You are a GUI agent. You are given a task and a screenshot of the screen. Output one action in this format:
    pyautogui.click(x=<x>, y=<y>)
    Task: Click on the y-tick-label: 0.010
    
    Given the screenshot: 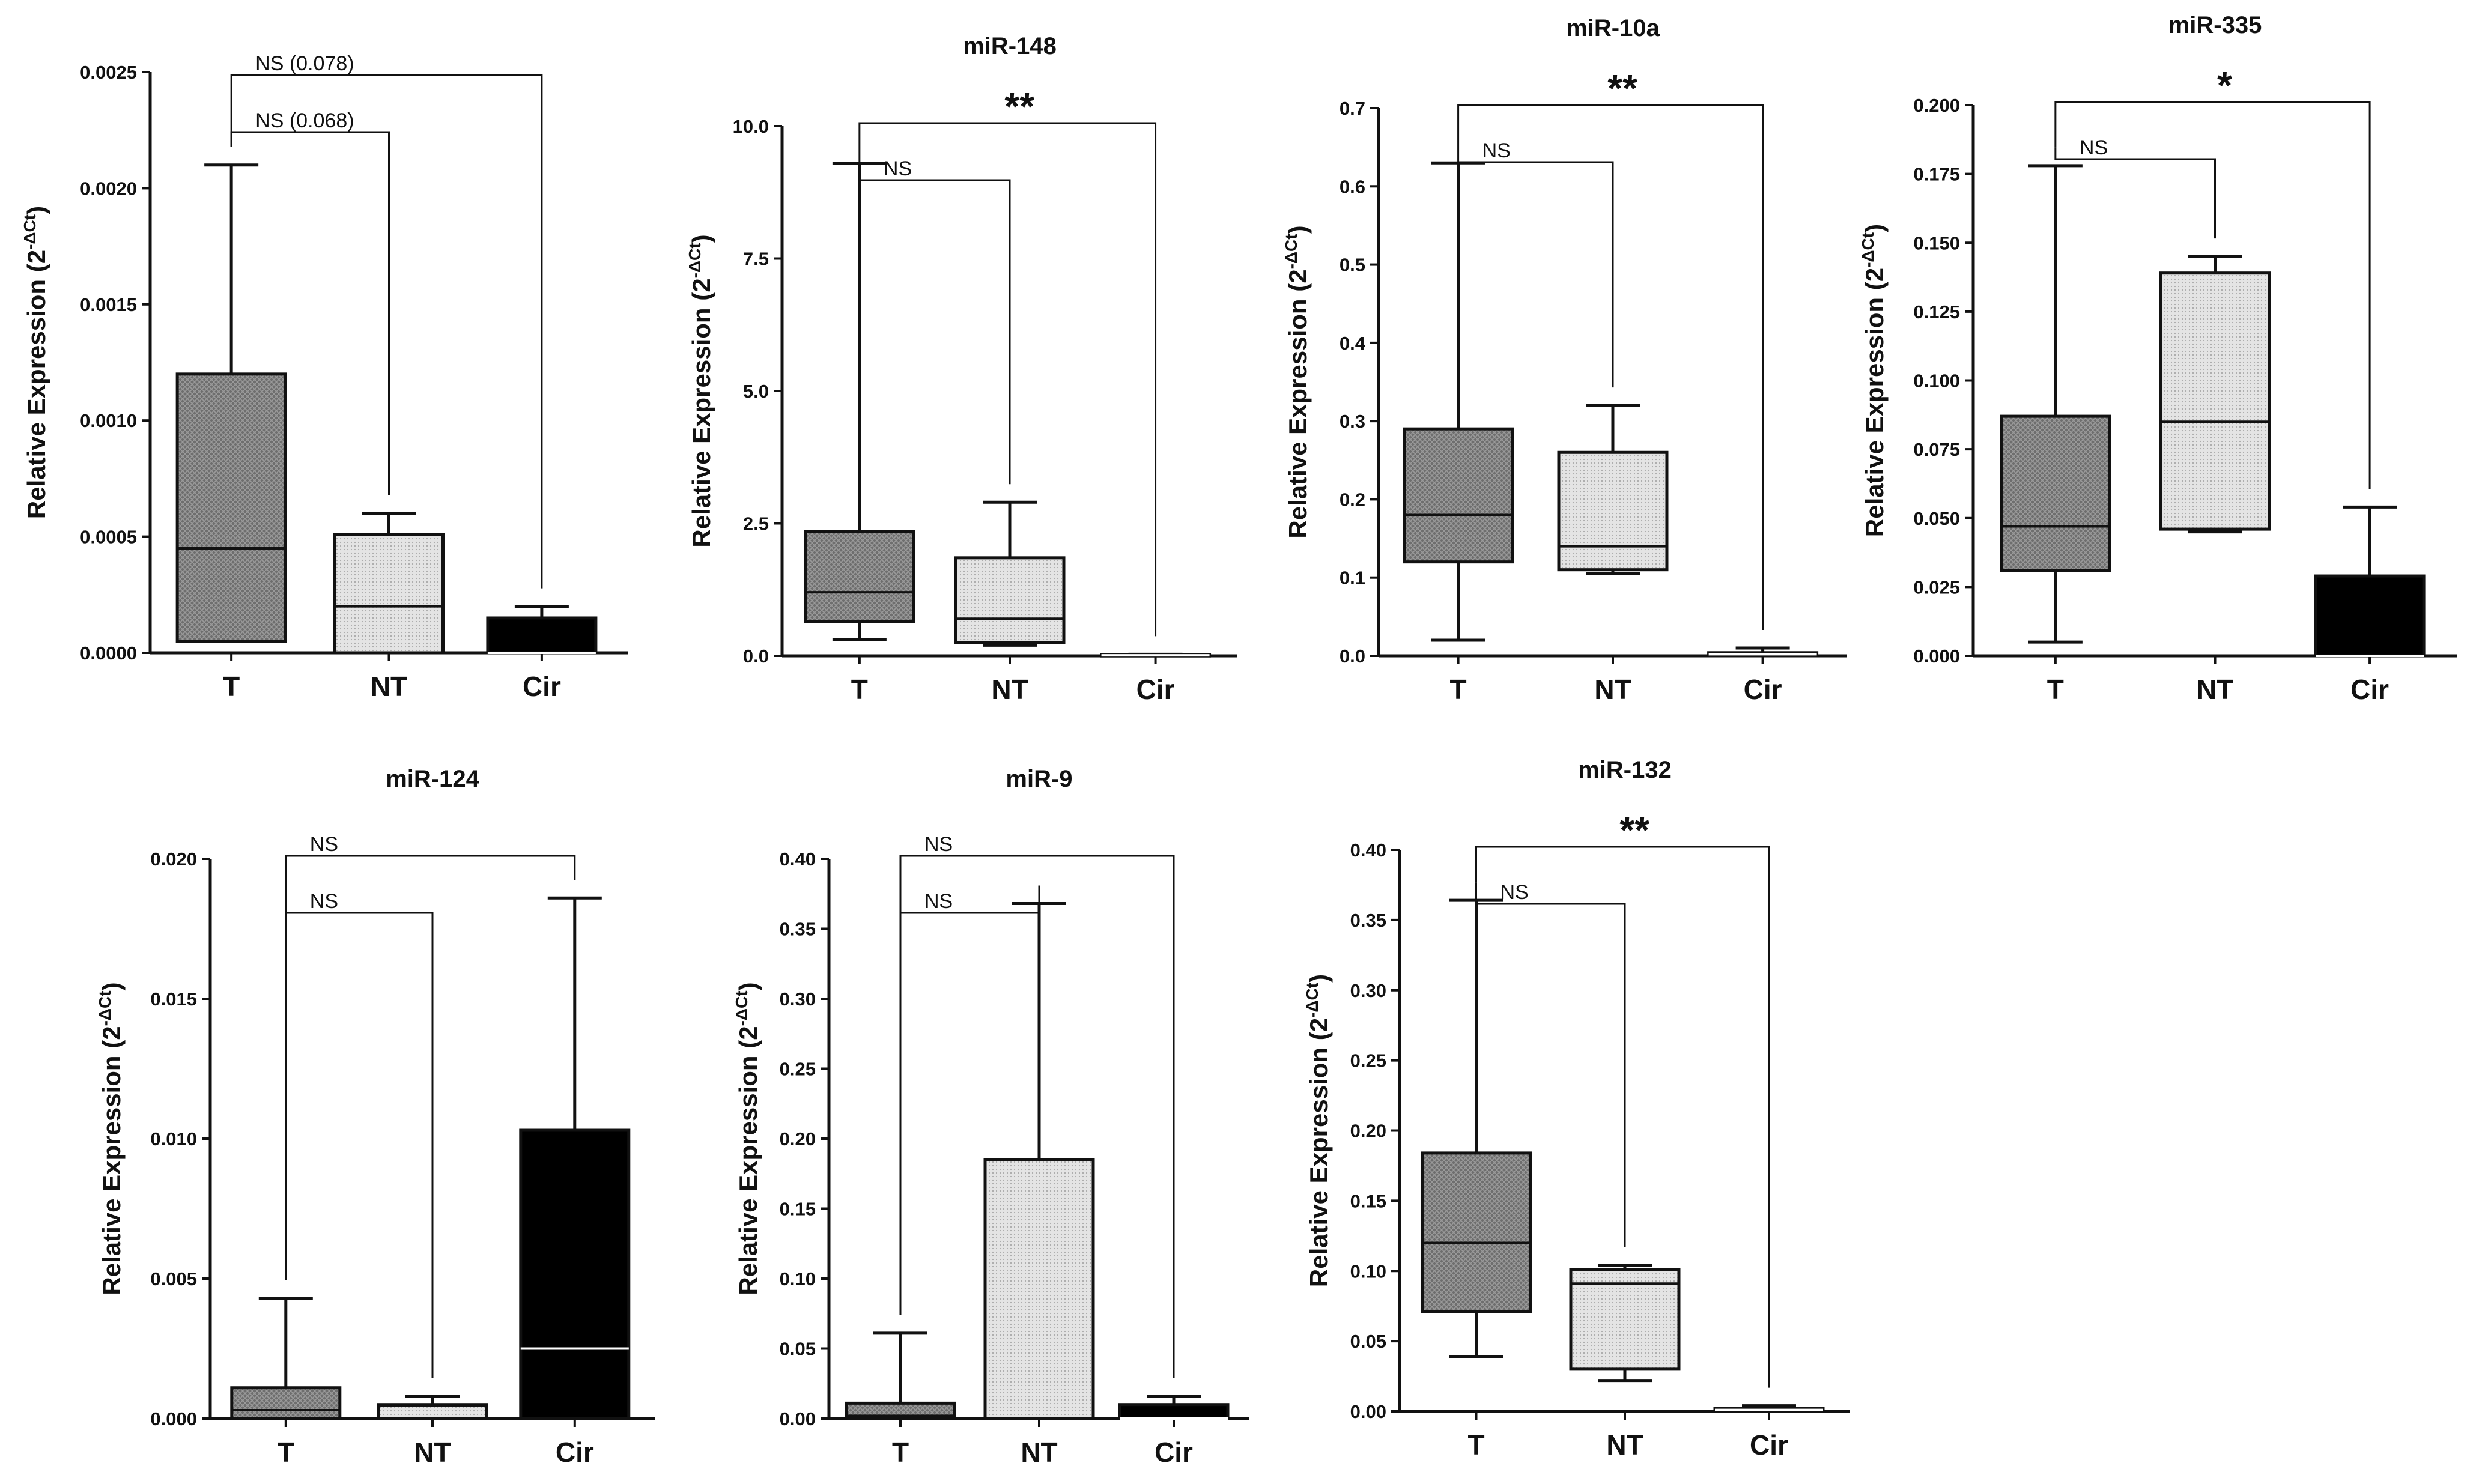 What is the action you would take?
    pyautogui.click(x=173, y=1138)
    